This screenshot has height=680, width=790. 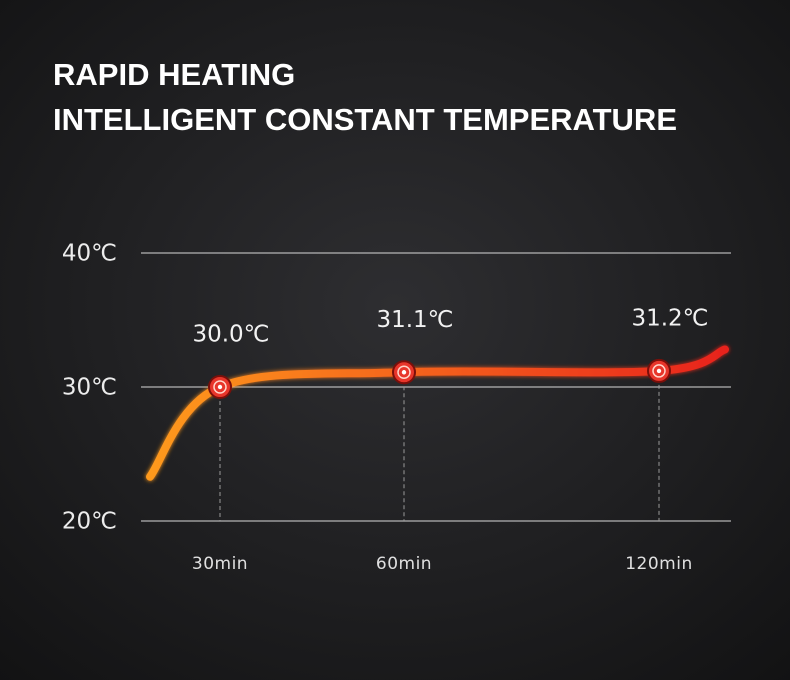 I want to click on y-tick-label: 30℃, so click(x=89, y=388).